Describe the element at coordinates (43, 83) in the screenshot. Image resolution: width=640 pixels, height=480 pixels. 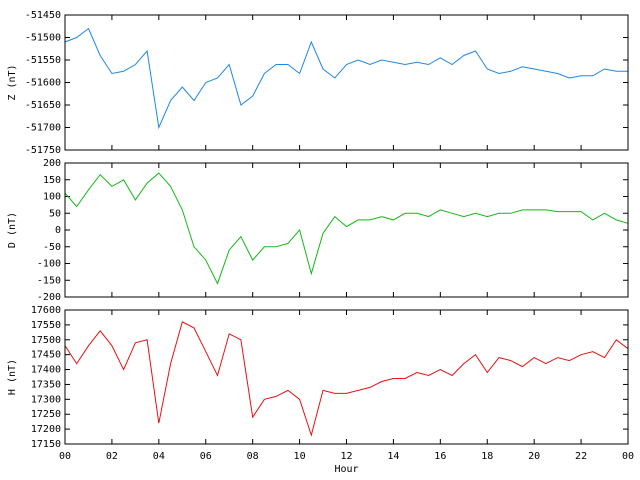
I see `y-tick-label: -51600` at that location.